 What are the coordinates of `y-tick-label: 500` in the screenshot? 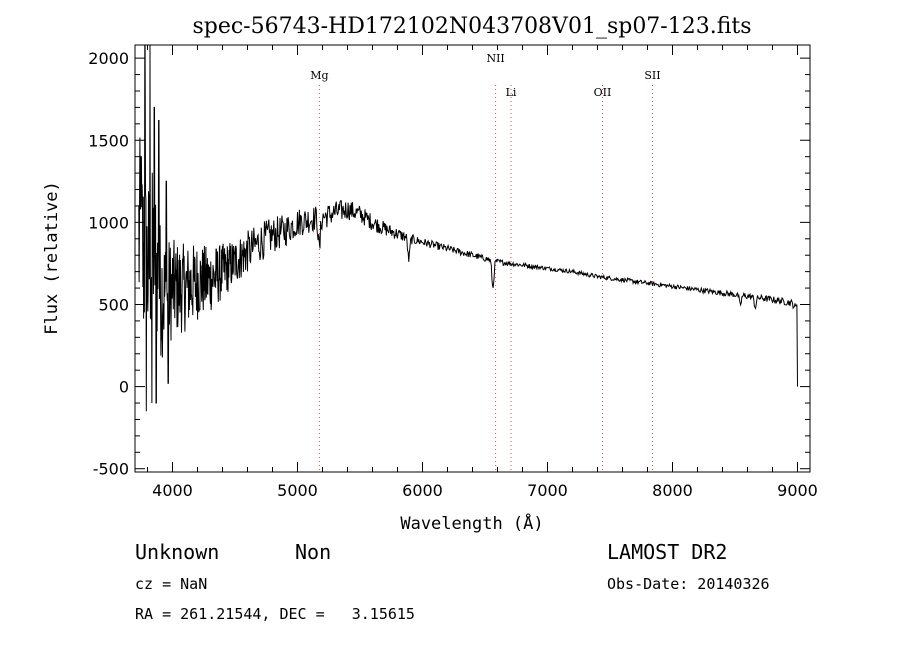 It's located at (113, 304).